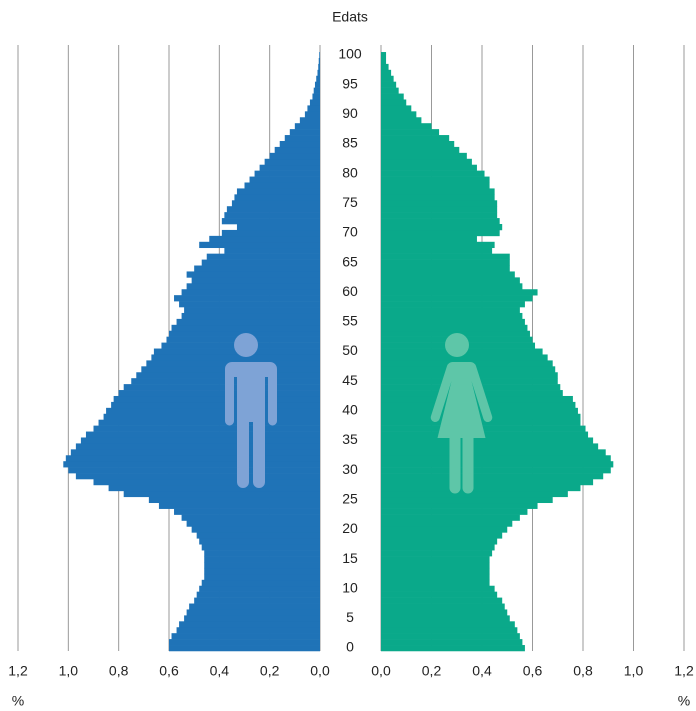 This screenshot has height=711, width=696. I want to click on female-icon, so click(461, 413).